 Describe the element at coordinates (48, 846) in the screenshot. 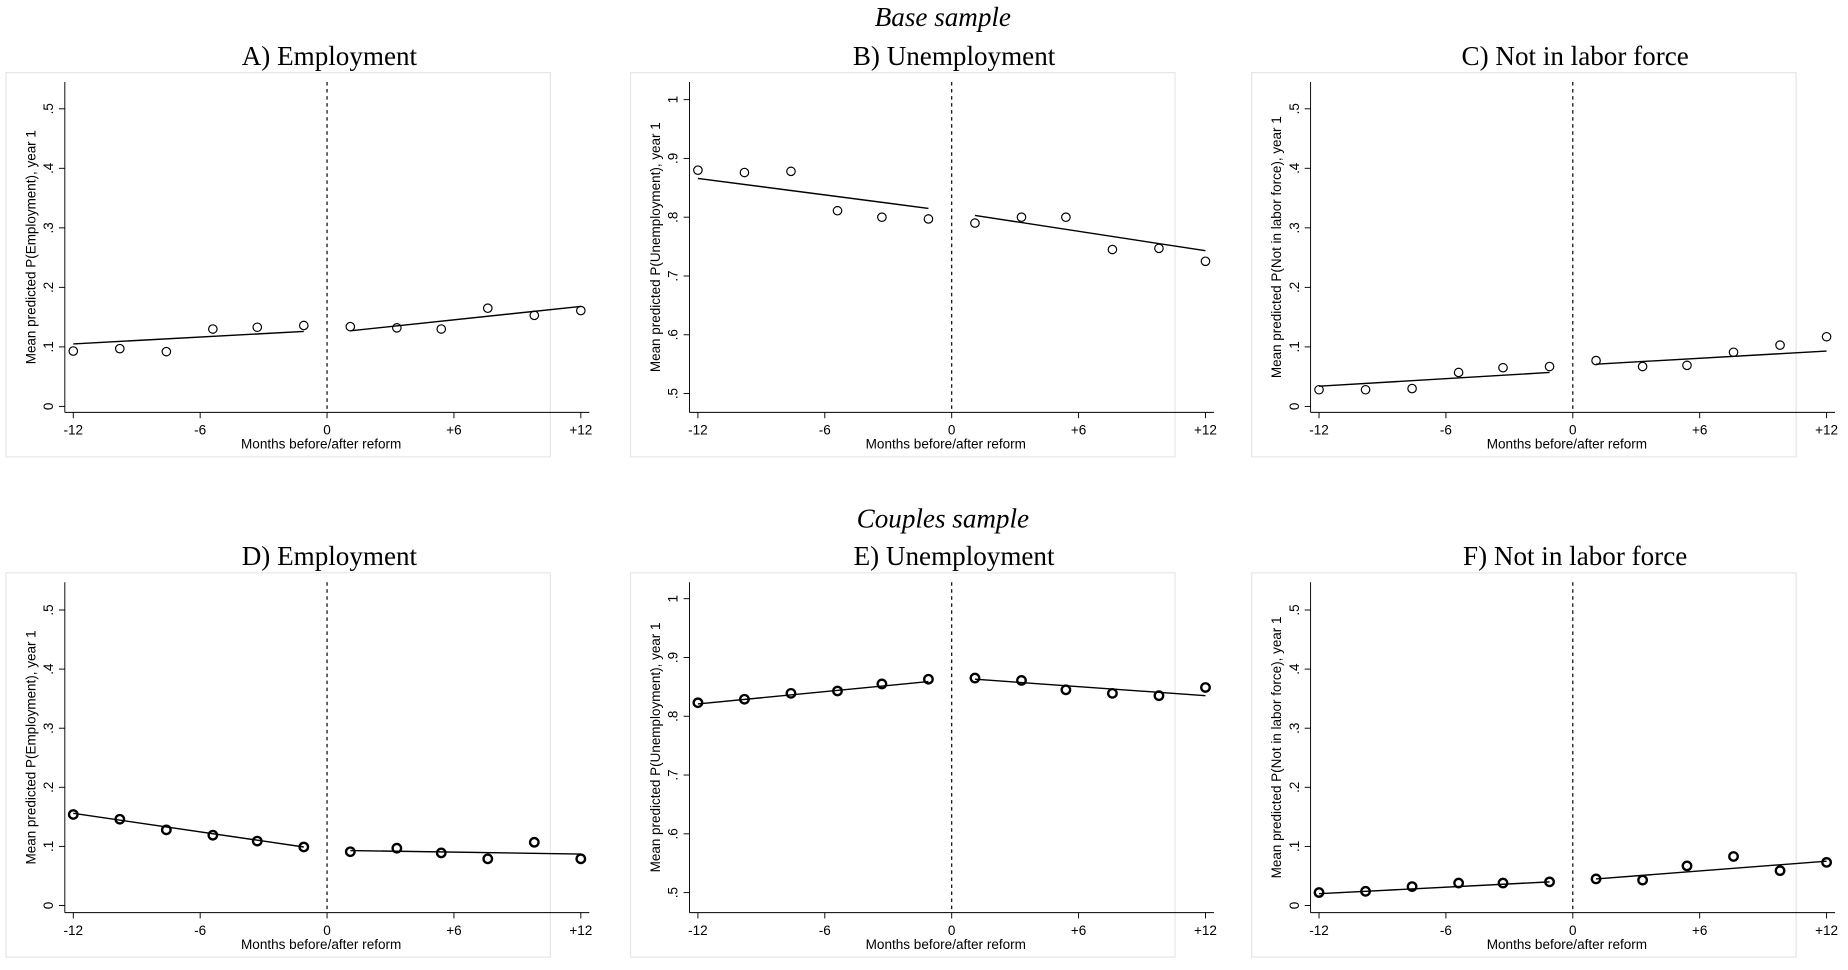

I see `y-tick-label: .1` at that location.